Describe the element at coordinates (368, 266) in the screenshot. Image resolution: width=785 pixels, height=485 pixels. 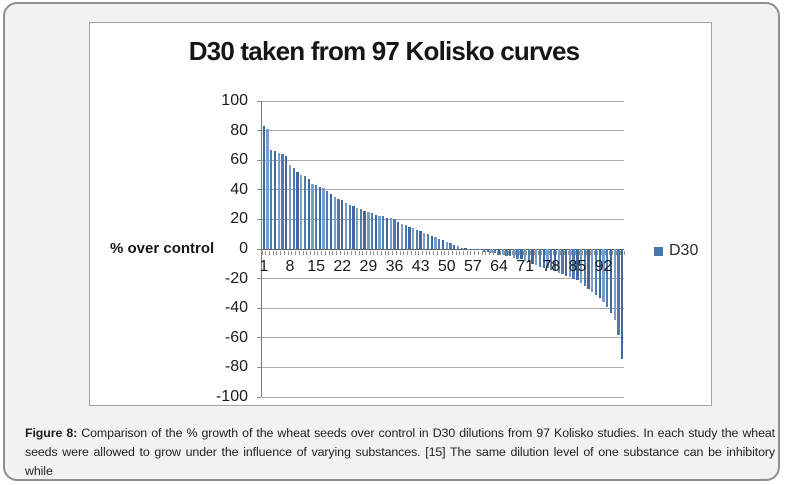
I see `x-tick-label: 29` at that location.